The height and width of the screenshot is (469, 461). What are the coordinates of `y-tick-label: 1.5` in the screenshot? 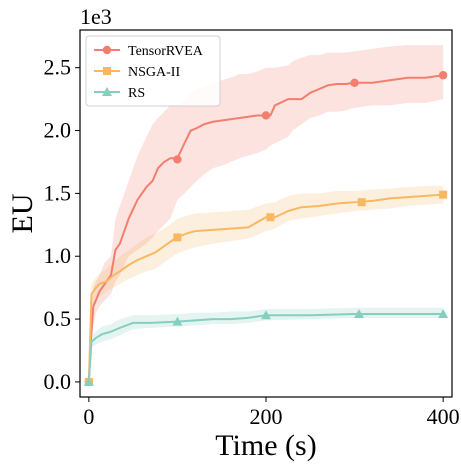 It's located at (58, 192).